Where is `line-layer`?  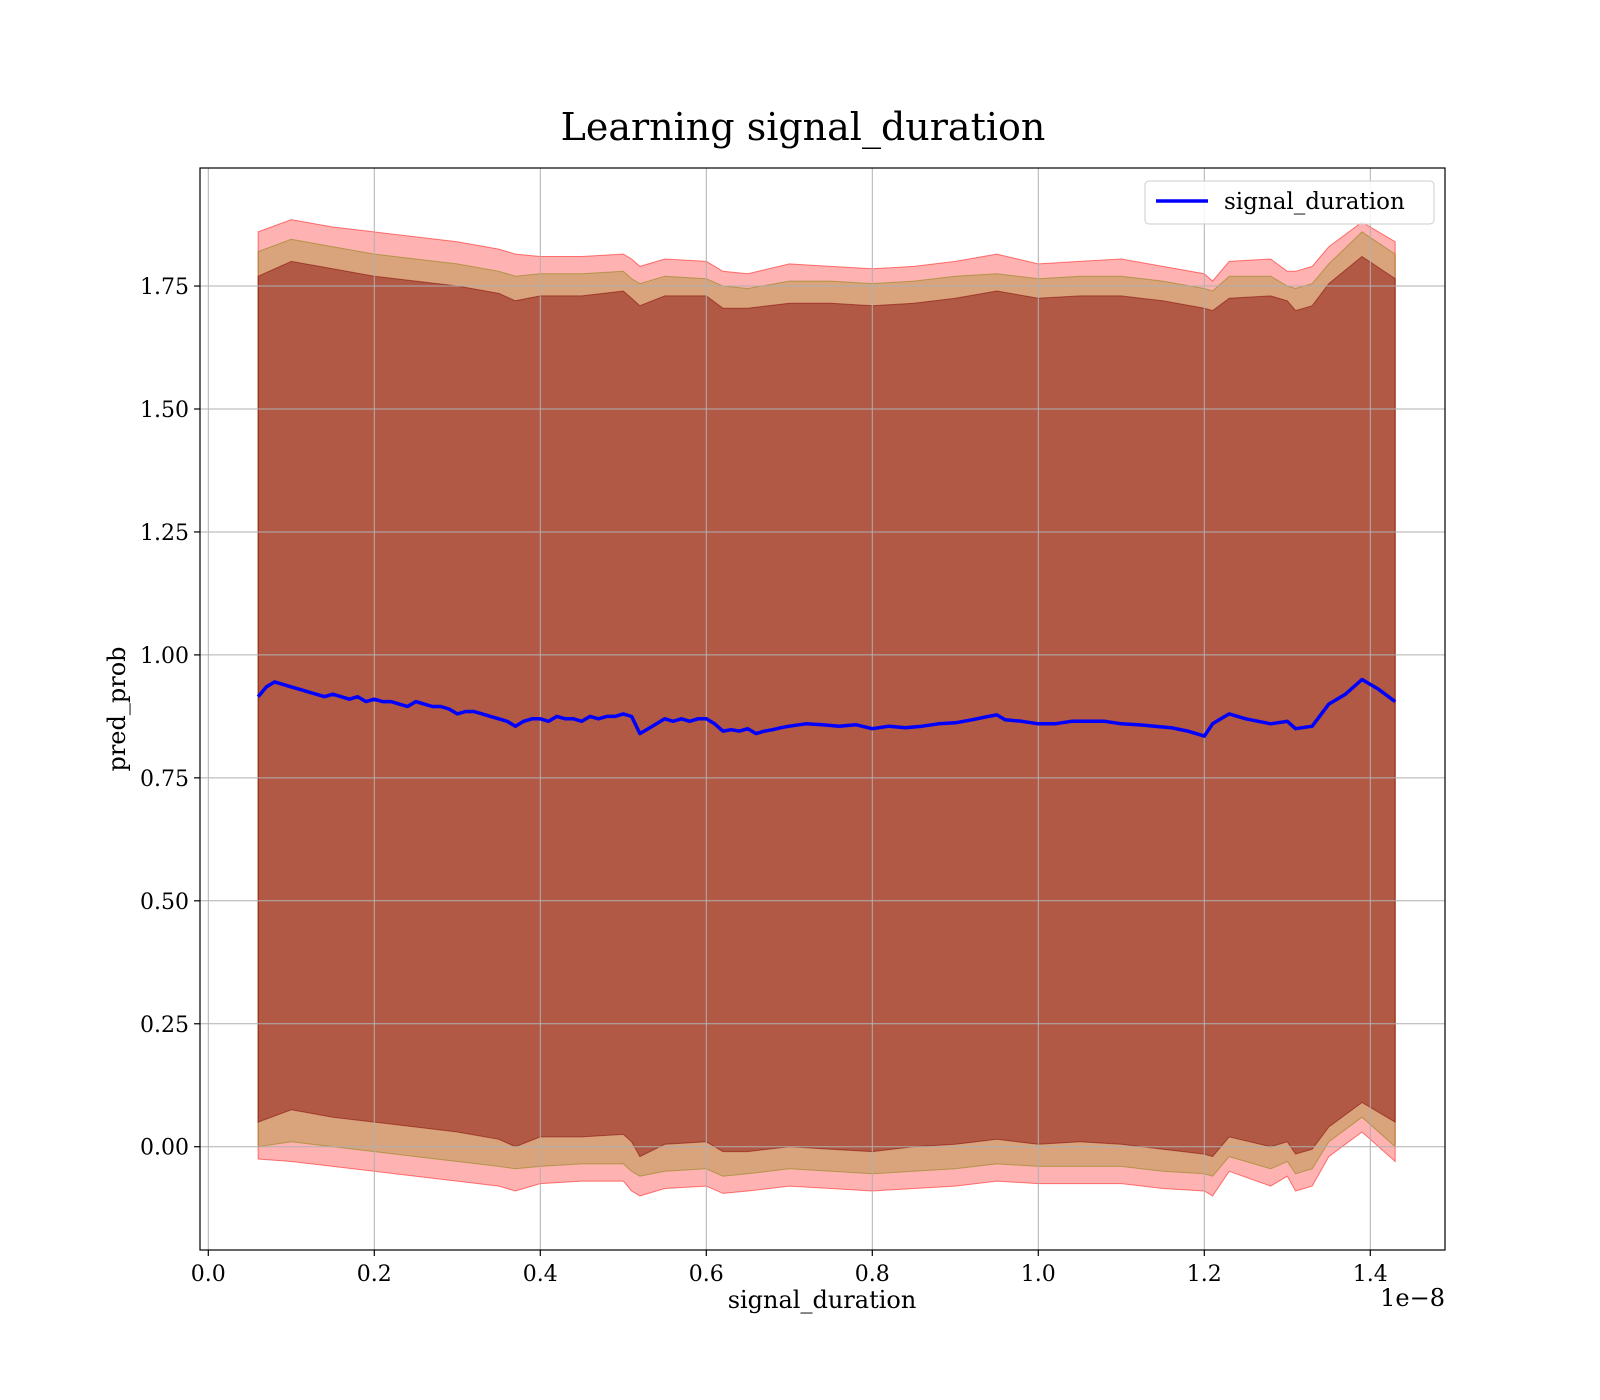 line-layer is located at coordinates (826, 707).